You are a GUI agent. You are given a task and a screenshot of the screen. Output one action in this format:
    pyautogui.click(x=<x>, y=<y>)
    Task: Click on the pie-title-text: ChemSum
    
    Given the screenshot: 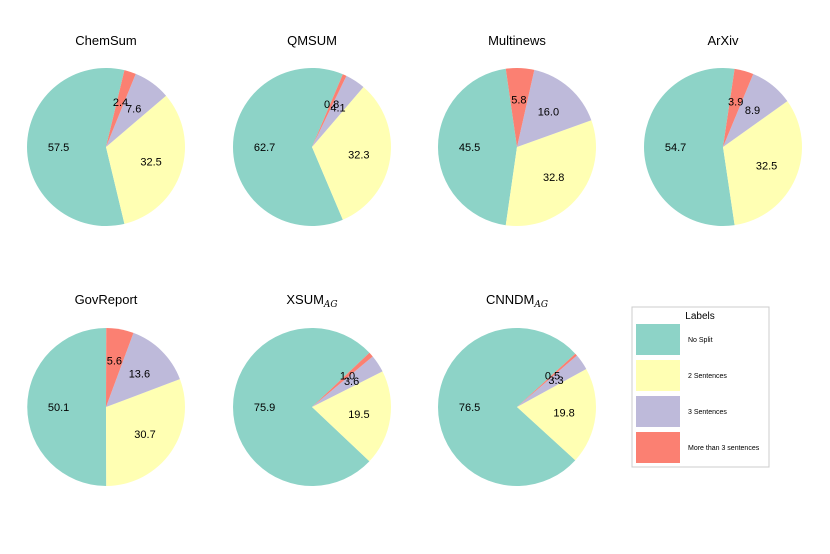 What is the action you would take?
    pyautogui.click(x=105, y=40)
    